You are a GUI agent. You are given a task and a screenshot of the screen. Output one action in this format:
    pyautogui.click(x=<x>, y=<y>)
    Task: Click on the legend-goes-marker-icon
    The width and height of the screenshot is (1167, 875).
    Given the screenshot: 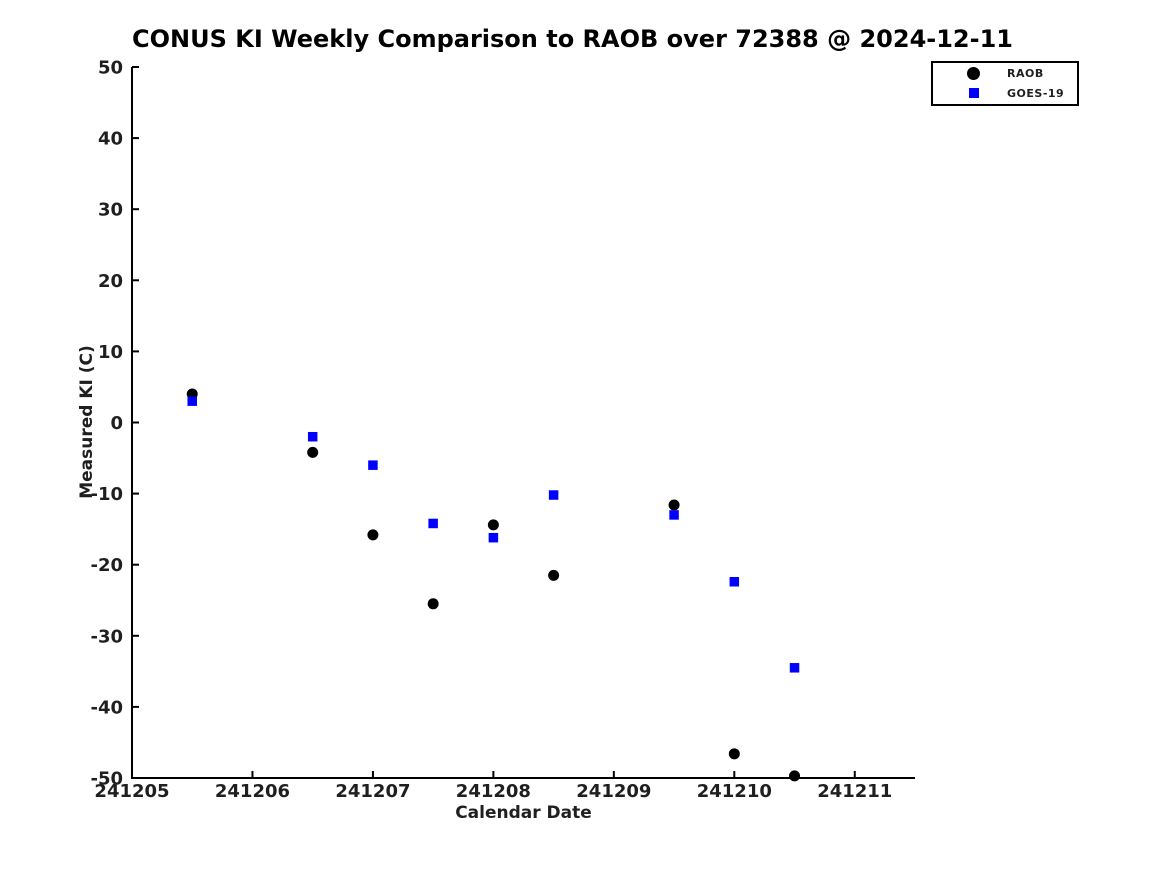 What is the action you would take?
    pyautogui.click(x=973, y=93)
    